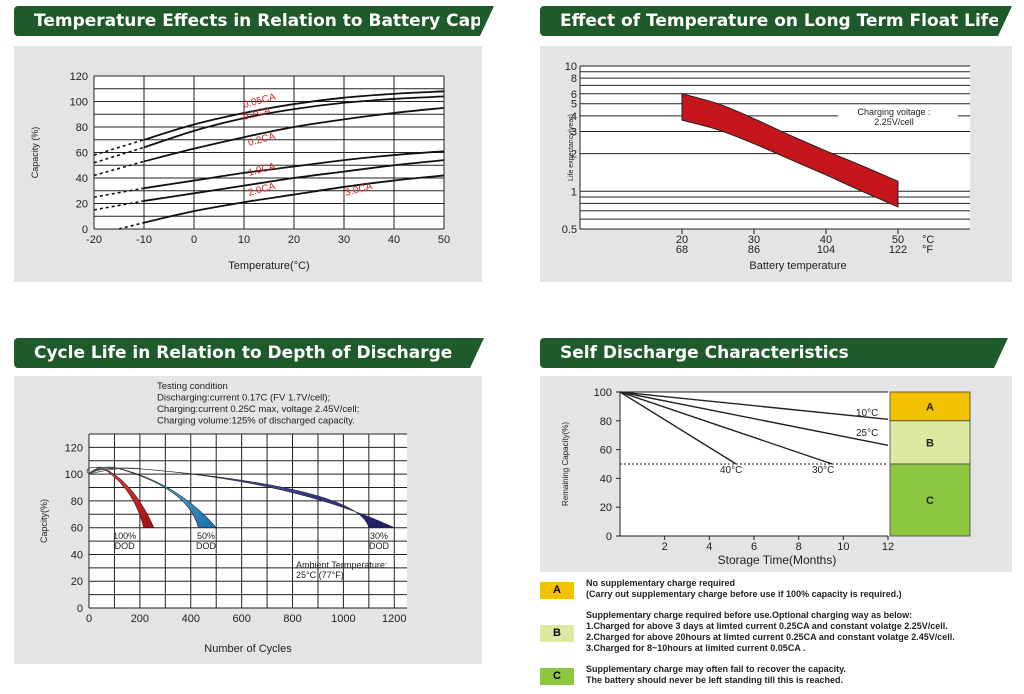 The height and width of the screenshot is (694, 1024). Describe the element at coordinates (930, 500) in the screenshot. I see `zone-c` at that location.